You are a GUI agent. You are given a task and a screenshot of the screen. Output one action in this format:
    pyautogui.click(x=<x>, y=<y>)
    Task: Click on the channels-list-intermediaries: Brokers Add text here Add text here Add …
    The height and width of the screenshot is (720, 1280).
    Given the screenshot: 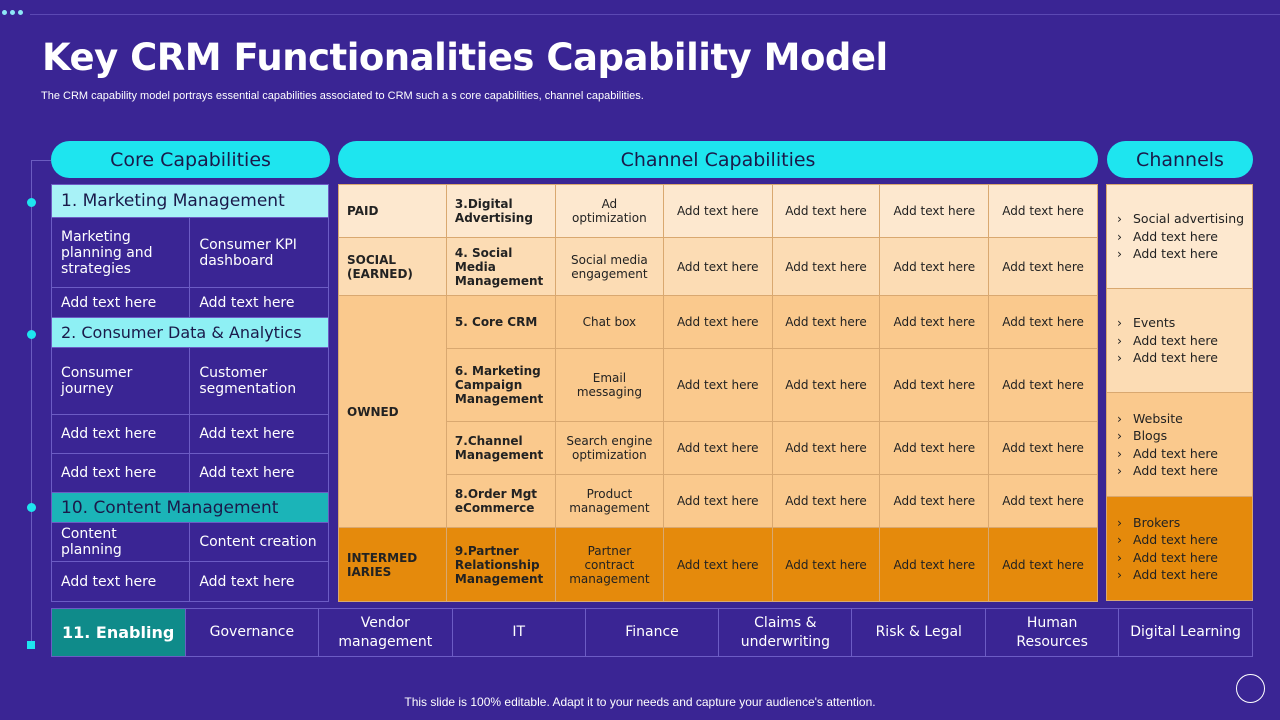 What is the action you would take?
    pyautogui.click(x=1179, y=548)
    